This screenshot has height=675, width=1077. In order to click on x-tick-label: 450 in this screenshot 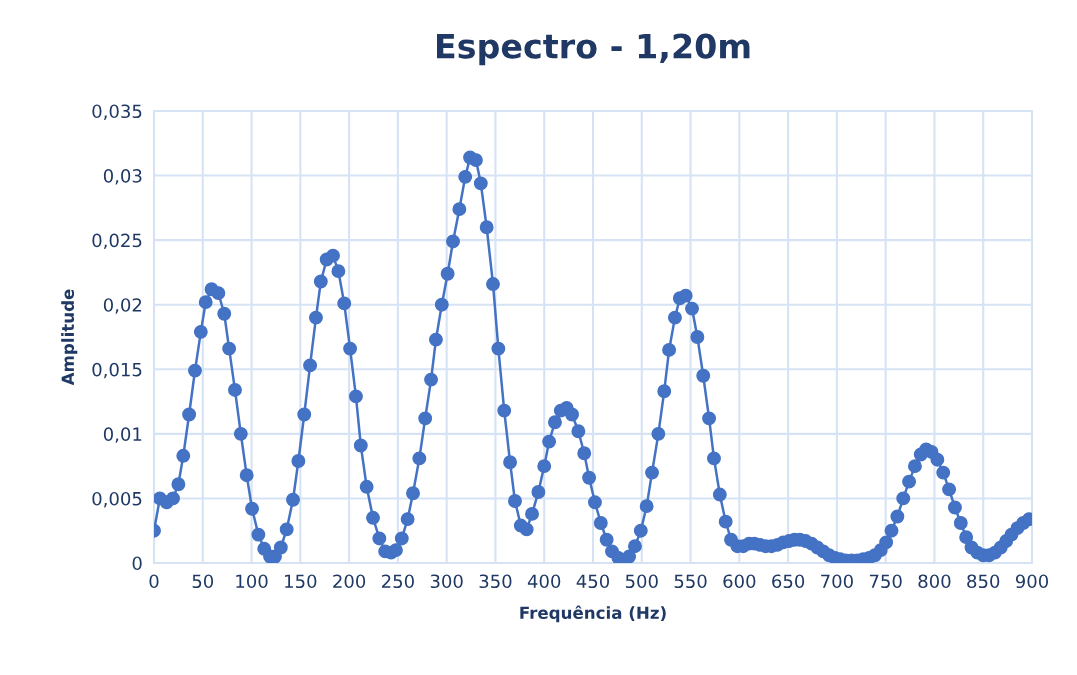, I will do `click(593, 581)`.